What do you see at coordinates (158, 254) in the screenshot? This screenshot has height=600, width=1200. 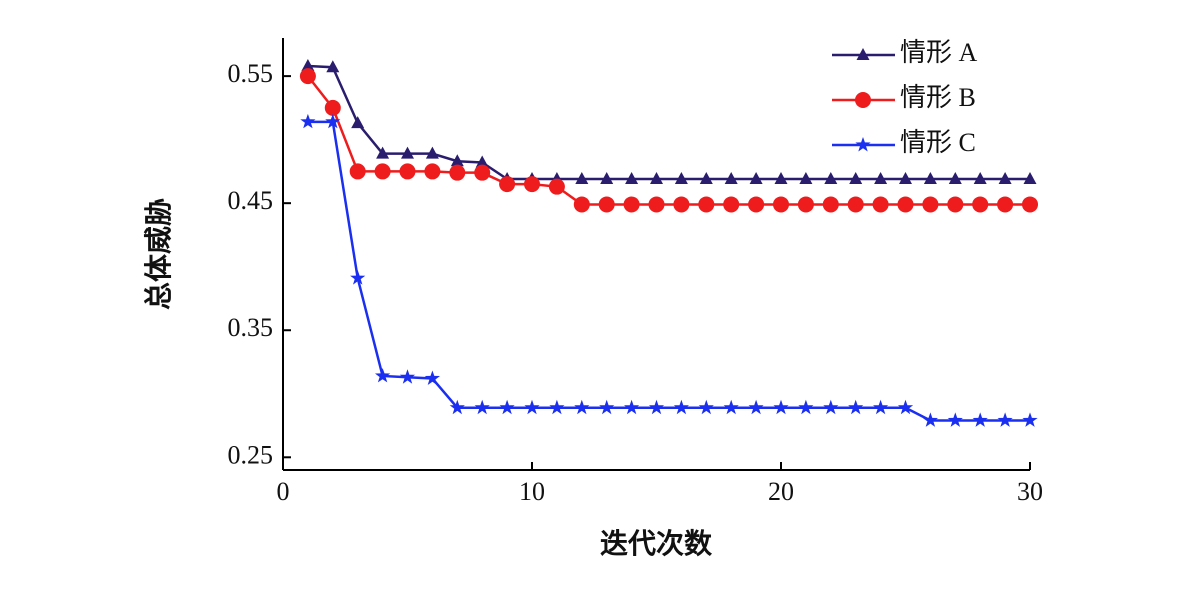 I see `y-axis-label: 总体威胁` at bounding box center [158, 254].